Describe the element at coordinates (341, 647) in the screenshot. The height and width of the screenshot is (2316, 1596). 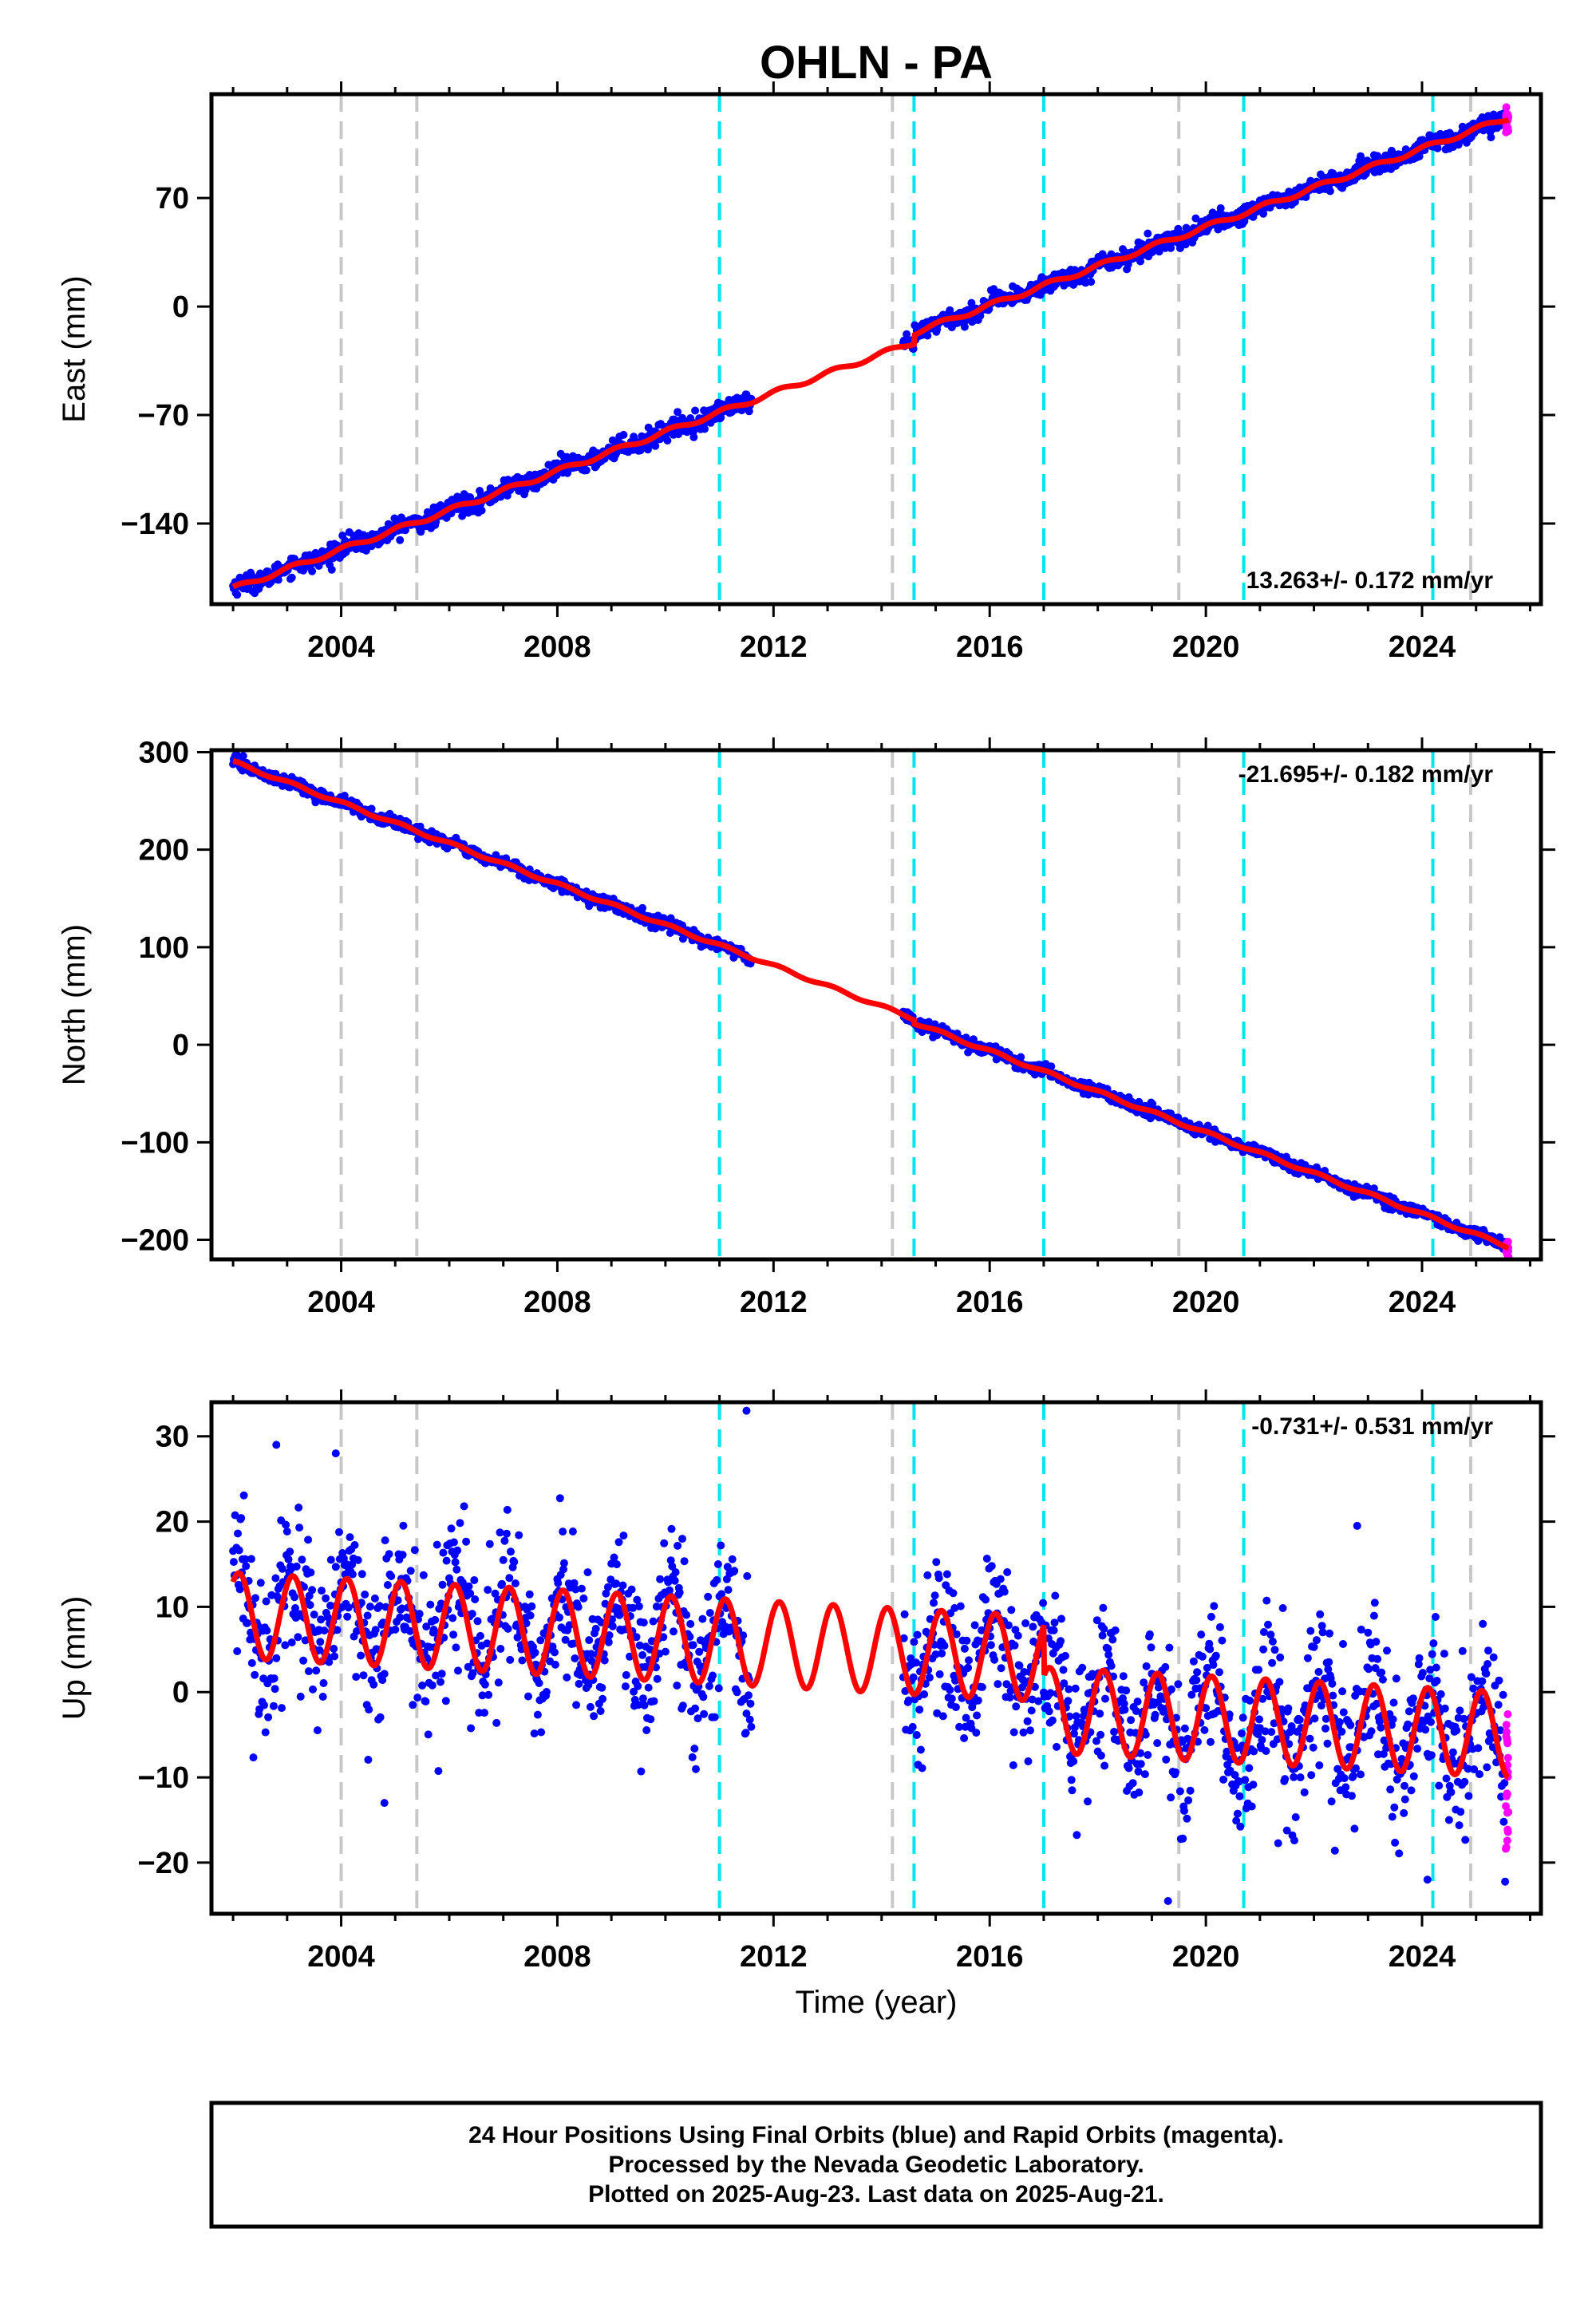
I see `x-tick-label: 2004` at that location.